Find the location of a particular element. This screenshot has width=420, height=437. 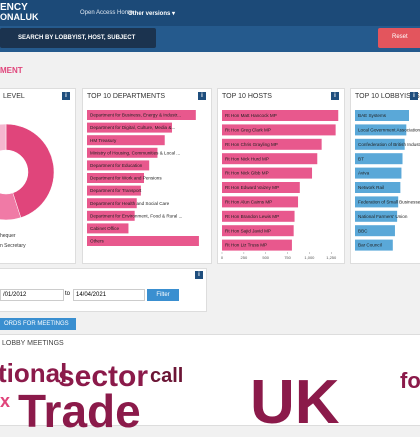

bar-label: Rt Hon Brandon Lewis MP is located at coordinates (252, 216).